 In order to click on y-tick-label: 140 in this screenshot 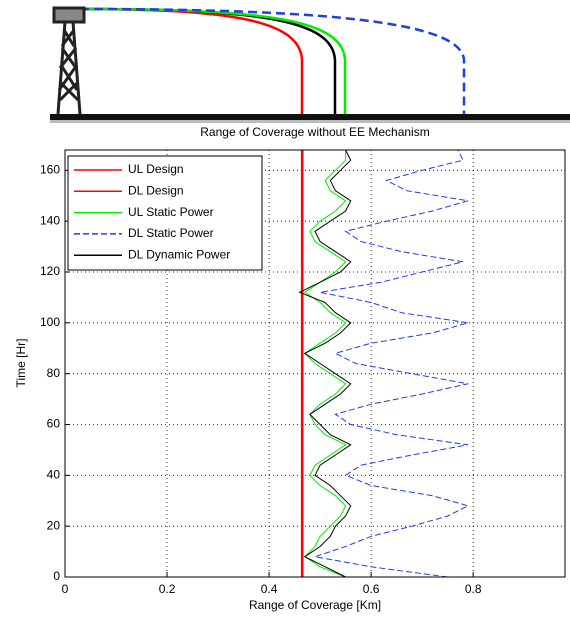, I will do `click(50, 220)`.